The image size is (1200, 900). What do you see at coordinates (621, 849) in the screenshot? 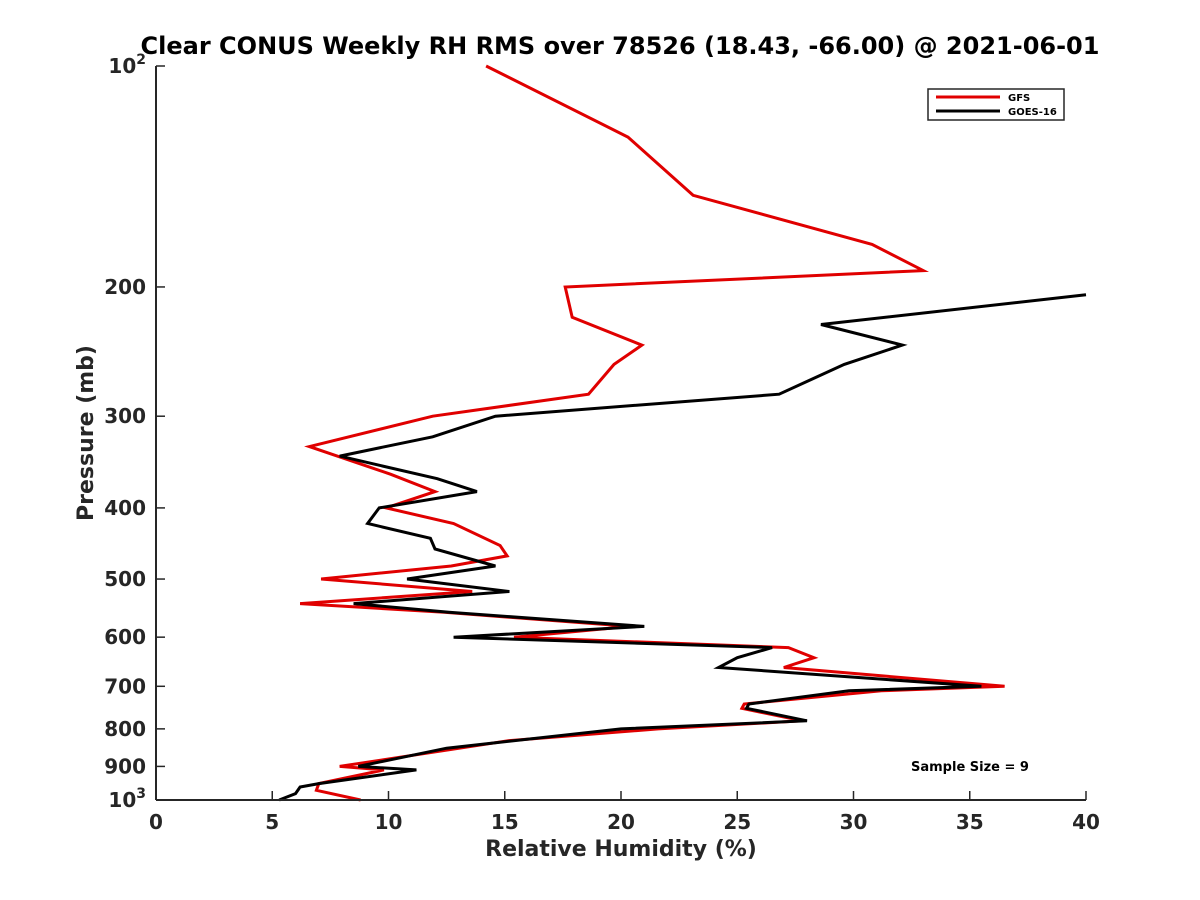
I see `x-axis-label: Relative Humidity (%)` at bounding box center [621, 849].